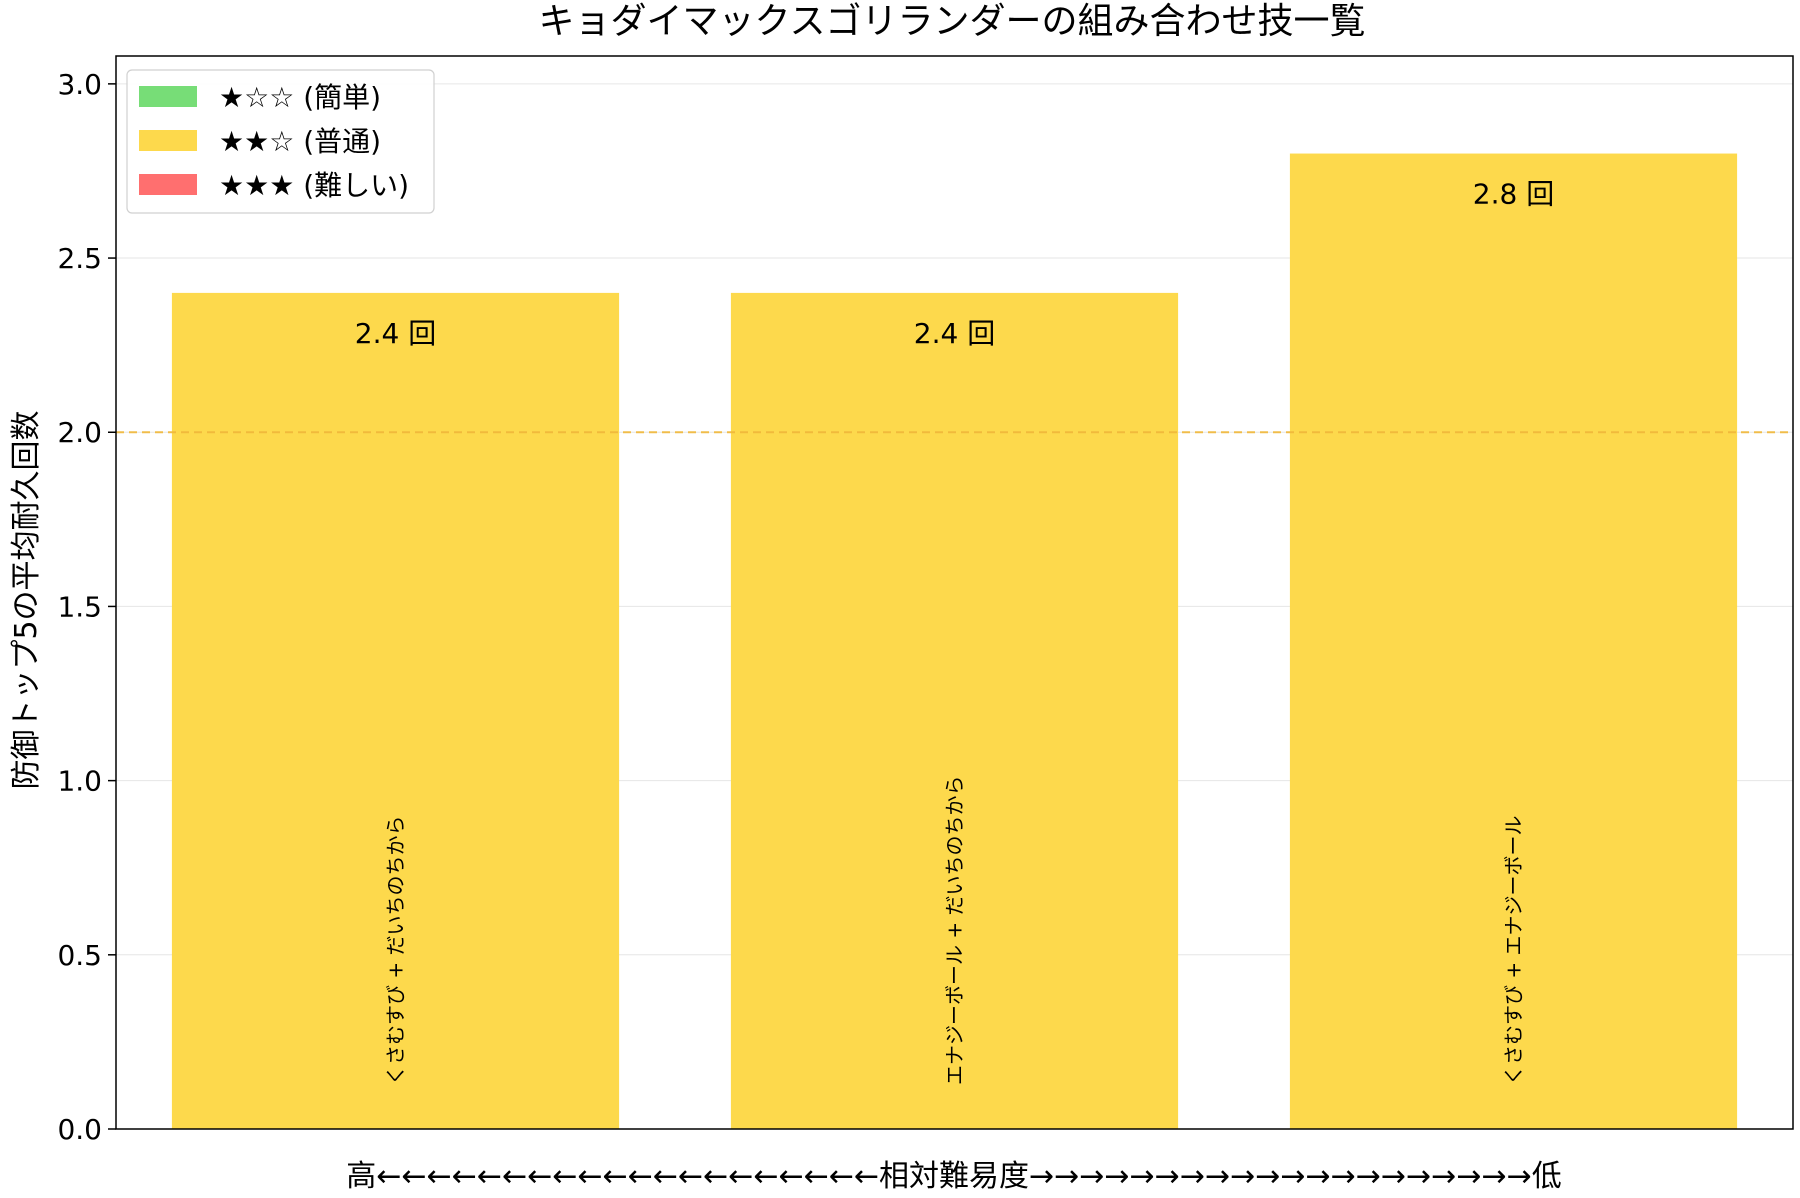  What do you see at coordinates (79, 606) in the screenshot?
I see `y-tick-label: 1.5` at bounding box center [79, 606].